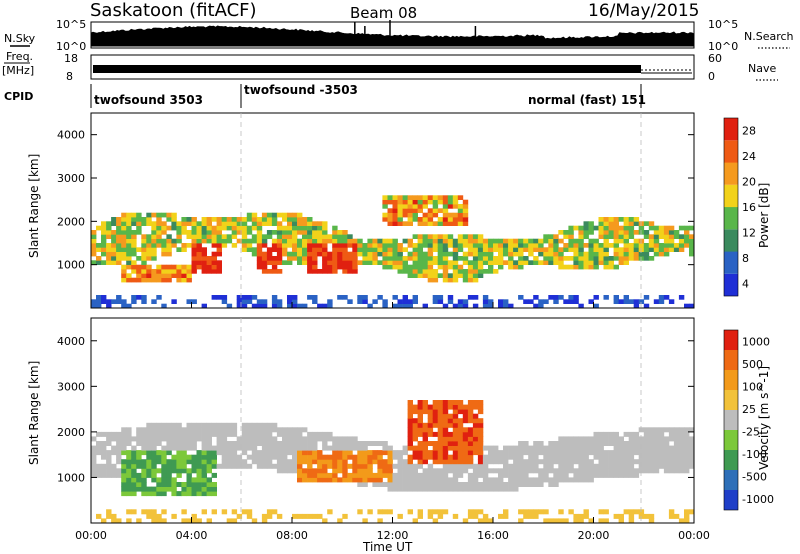 The height and width of the screenshot is (554, 800). Describe the element at coordinates (762, 68) in the screenshot. I see `nave-label: Nave` at that location.